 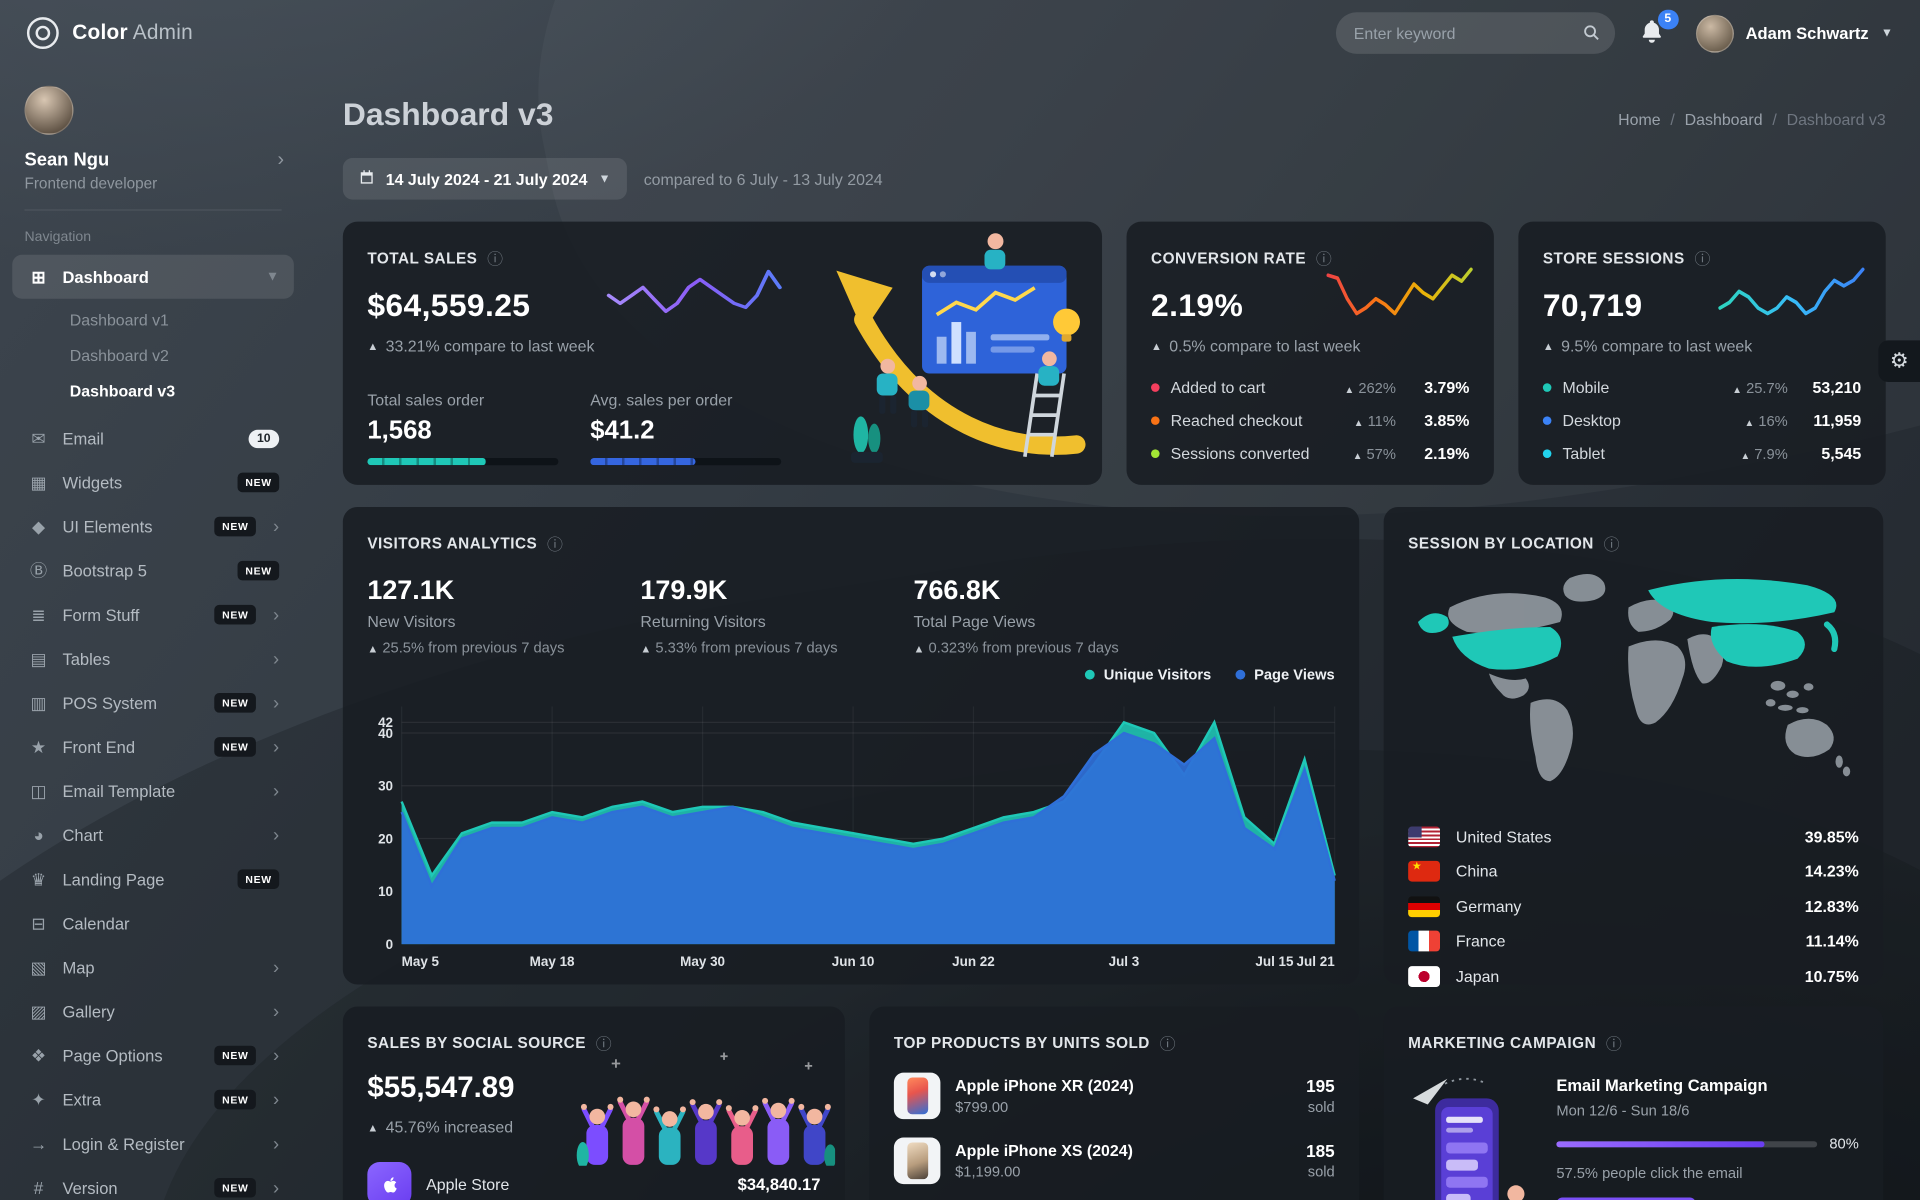 What do you see at coordinates (101, 614) in the screenshot?
I see `sidebar-item-label: Form Stuff` at bounding box center [101, 614].